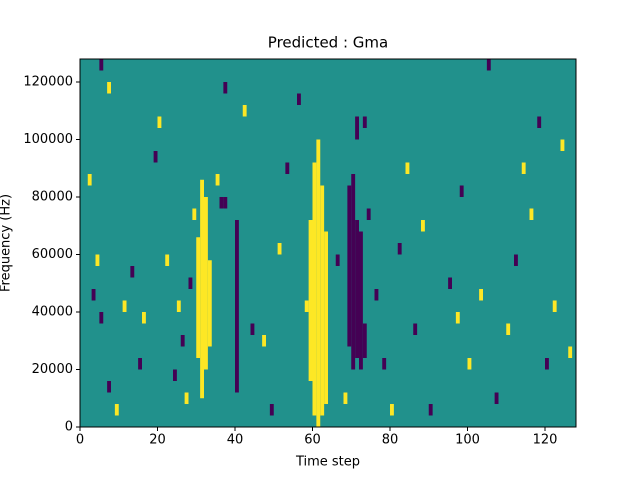 The width and height of the screenshot is (640, 484). Describe the element at coordinates (328, 43) in the screenshot. I see `chart-title: Predicted : Gma` at that location.